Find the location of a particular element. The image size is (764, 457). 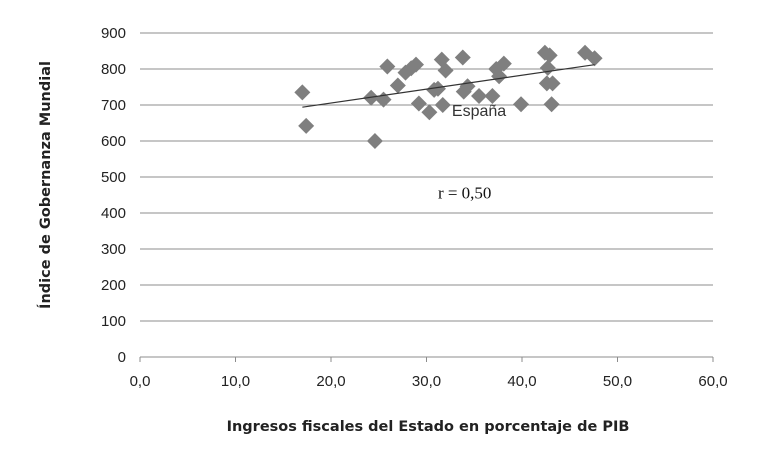

trendline is located at coordinates (448, 86).